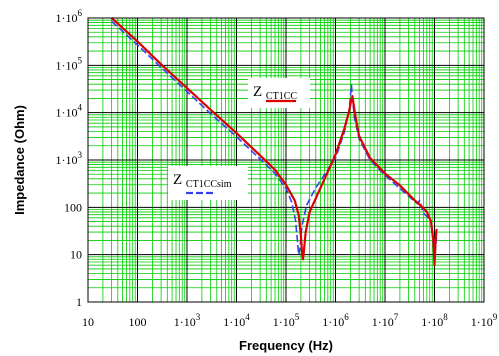 The width and height of the screenshot is (499, 356). What do you see at coordinates (76, 255) in the screenshot?
I see `y-tick-label: 10` at bounding box center [76, 255].